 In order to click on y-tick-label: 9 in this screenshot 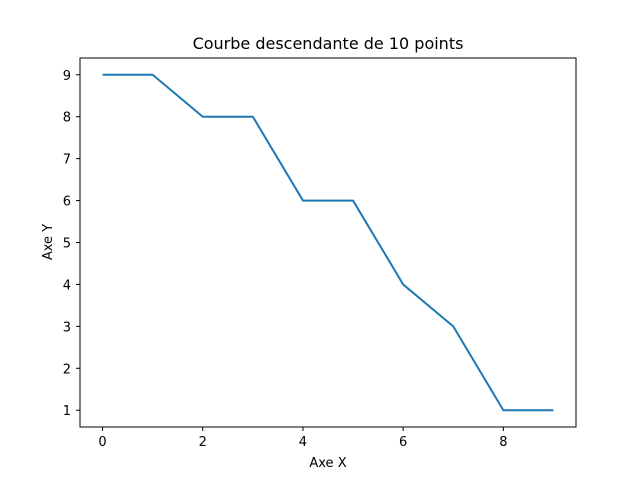, I will do `click(67, 76)`.